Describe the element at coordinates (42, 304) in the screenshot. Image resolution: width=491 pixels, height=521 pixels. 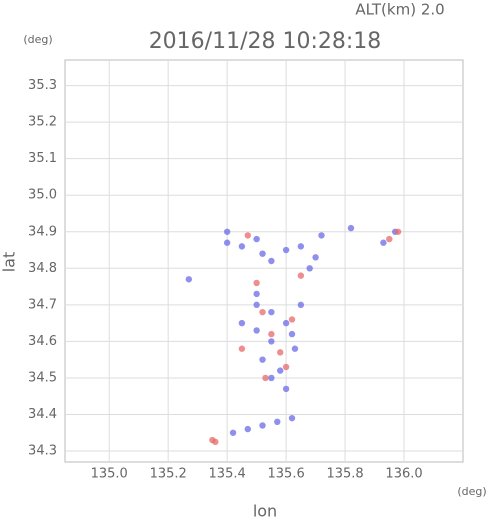
I see `y-tick-label: 34.7` at that location.